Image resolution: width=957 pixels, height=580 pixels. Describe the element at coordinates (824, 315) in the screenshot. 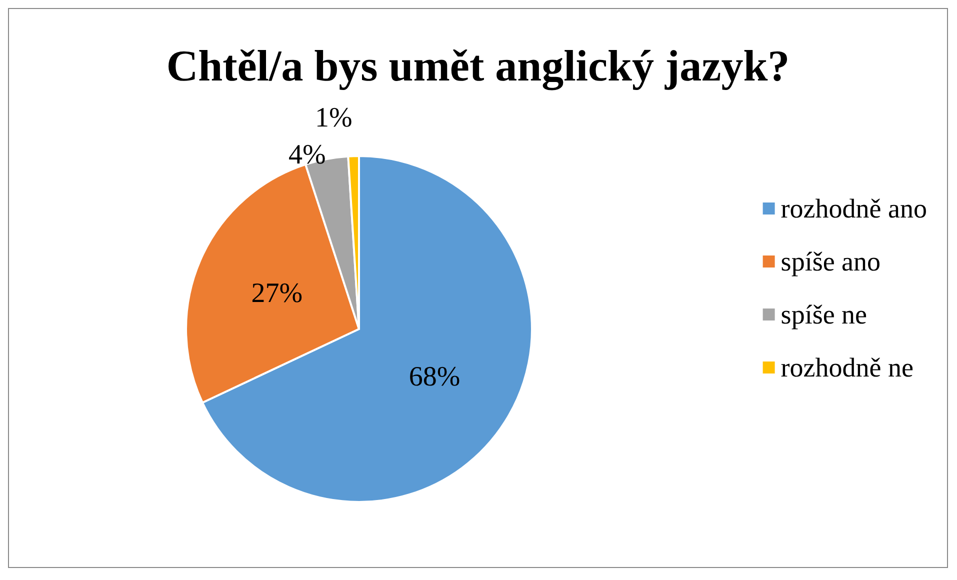

I see `legend-label: spíše ne` at that location.